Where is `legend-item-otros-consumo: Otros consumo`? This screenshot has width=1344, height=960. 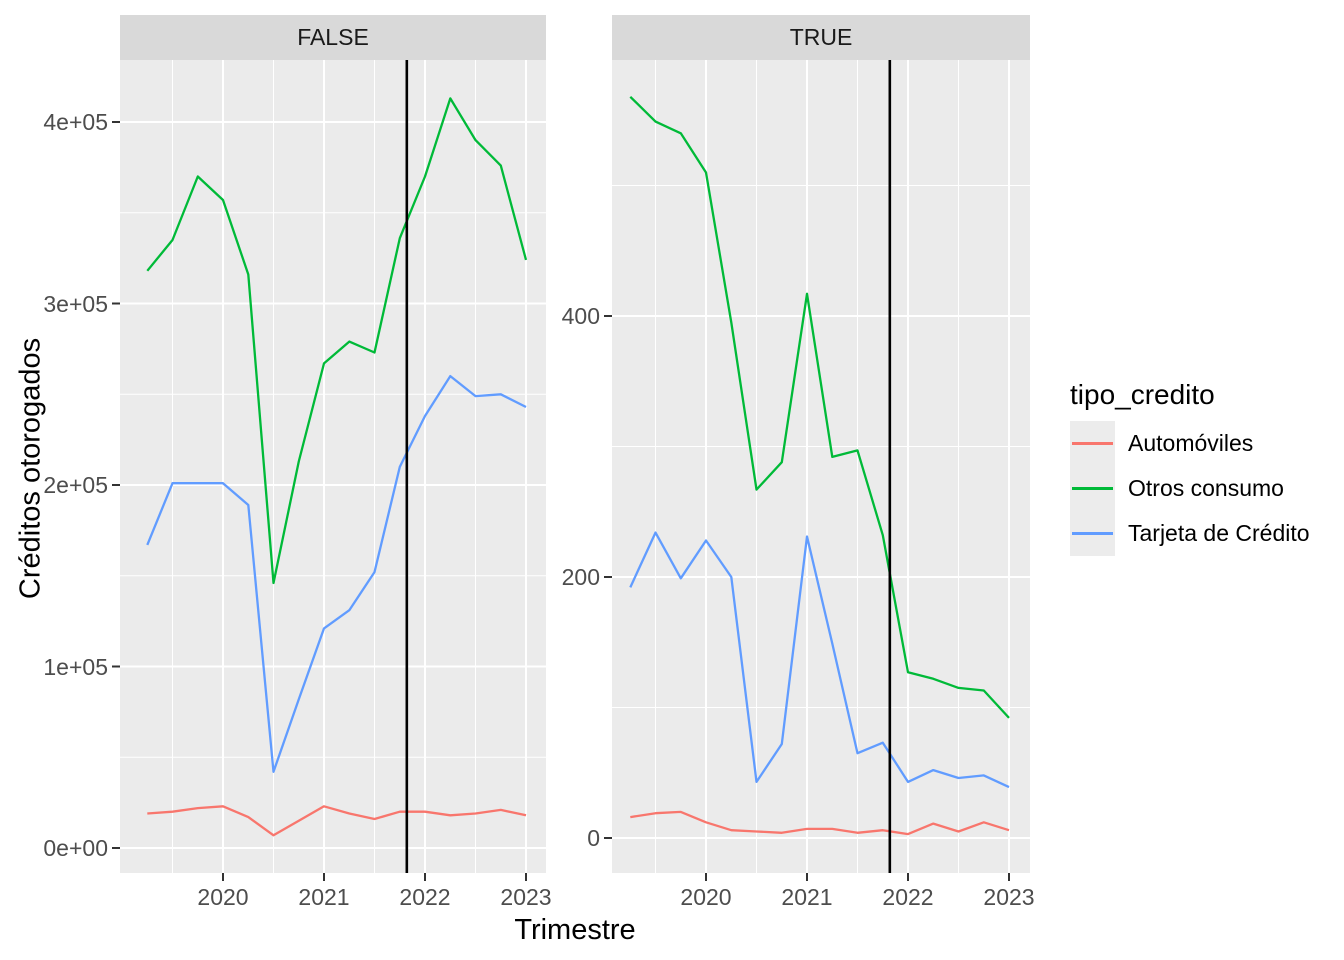
legend-item-otros-consumo: Otros consumo is located at coordinates (1207, 488).